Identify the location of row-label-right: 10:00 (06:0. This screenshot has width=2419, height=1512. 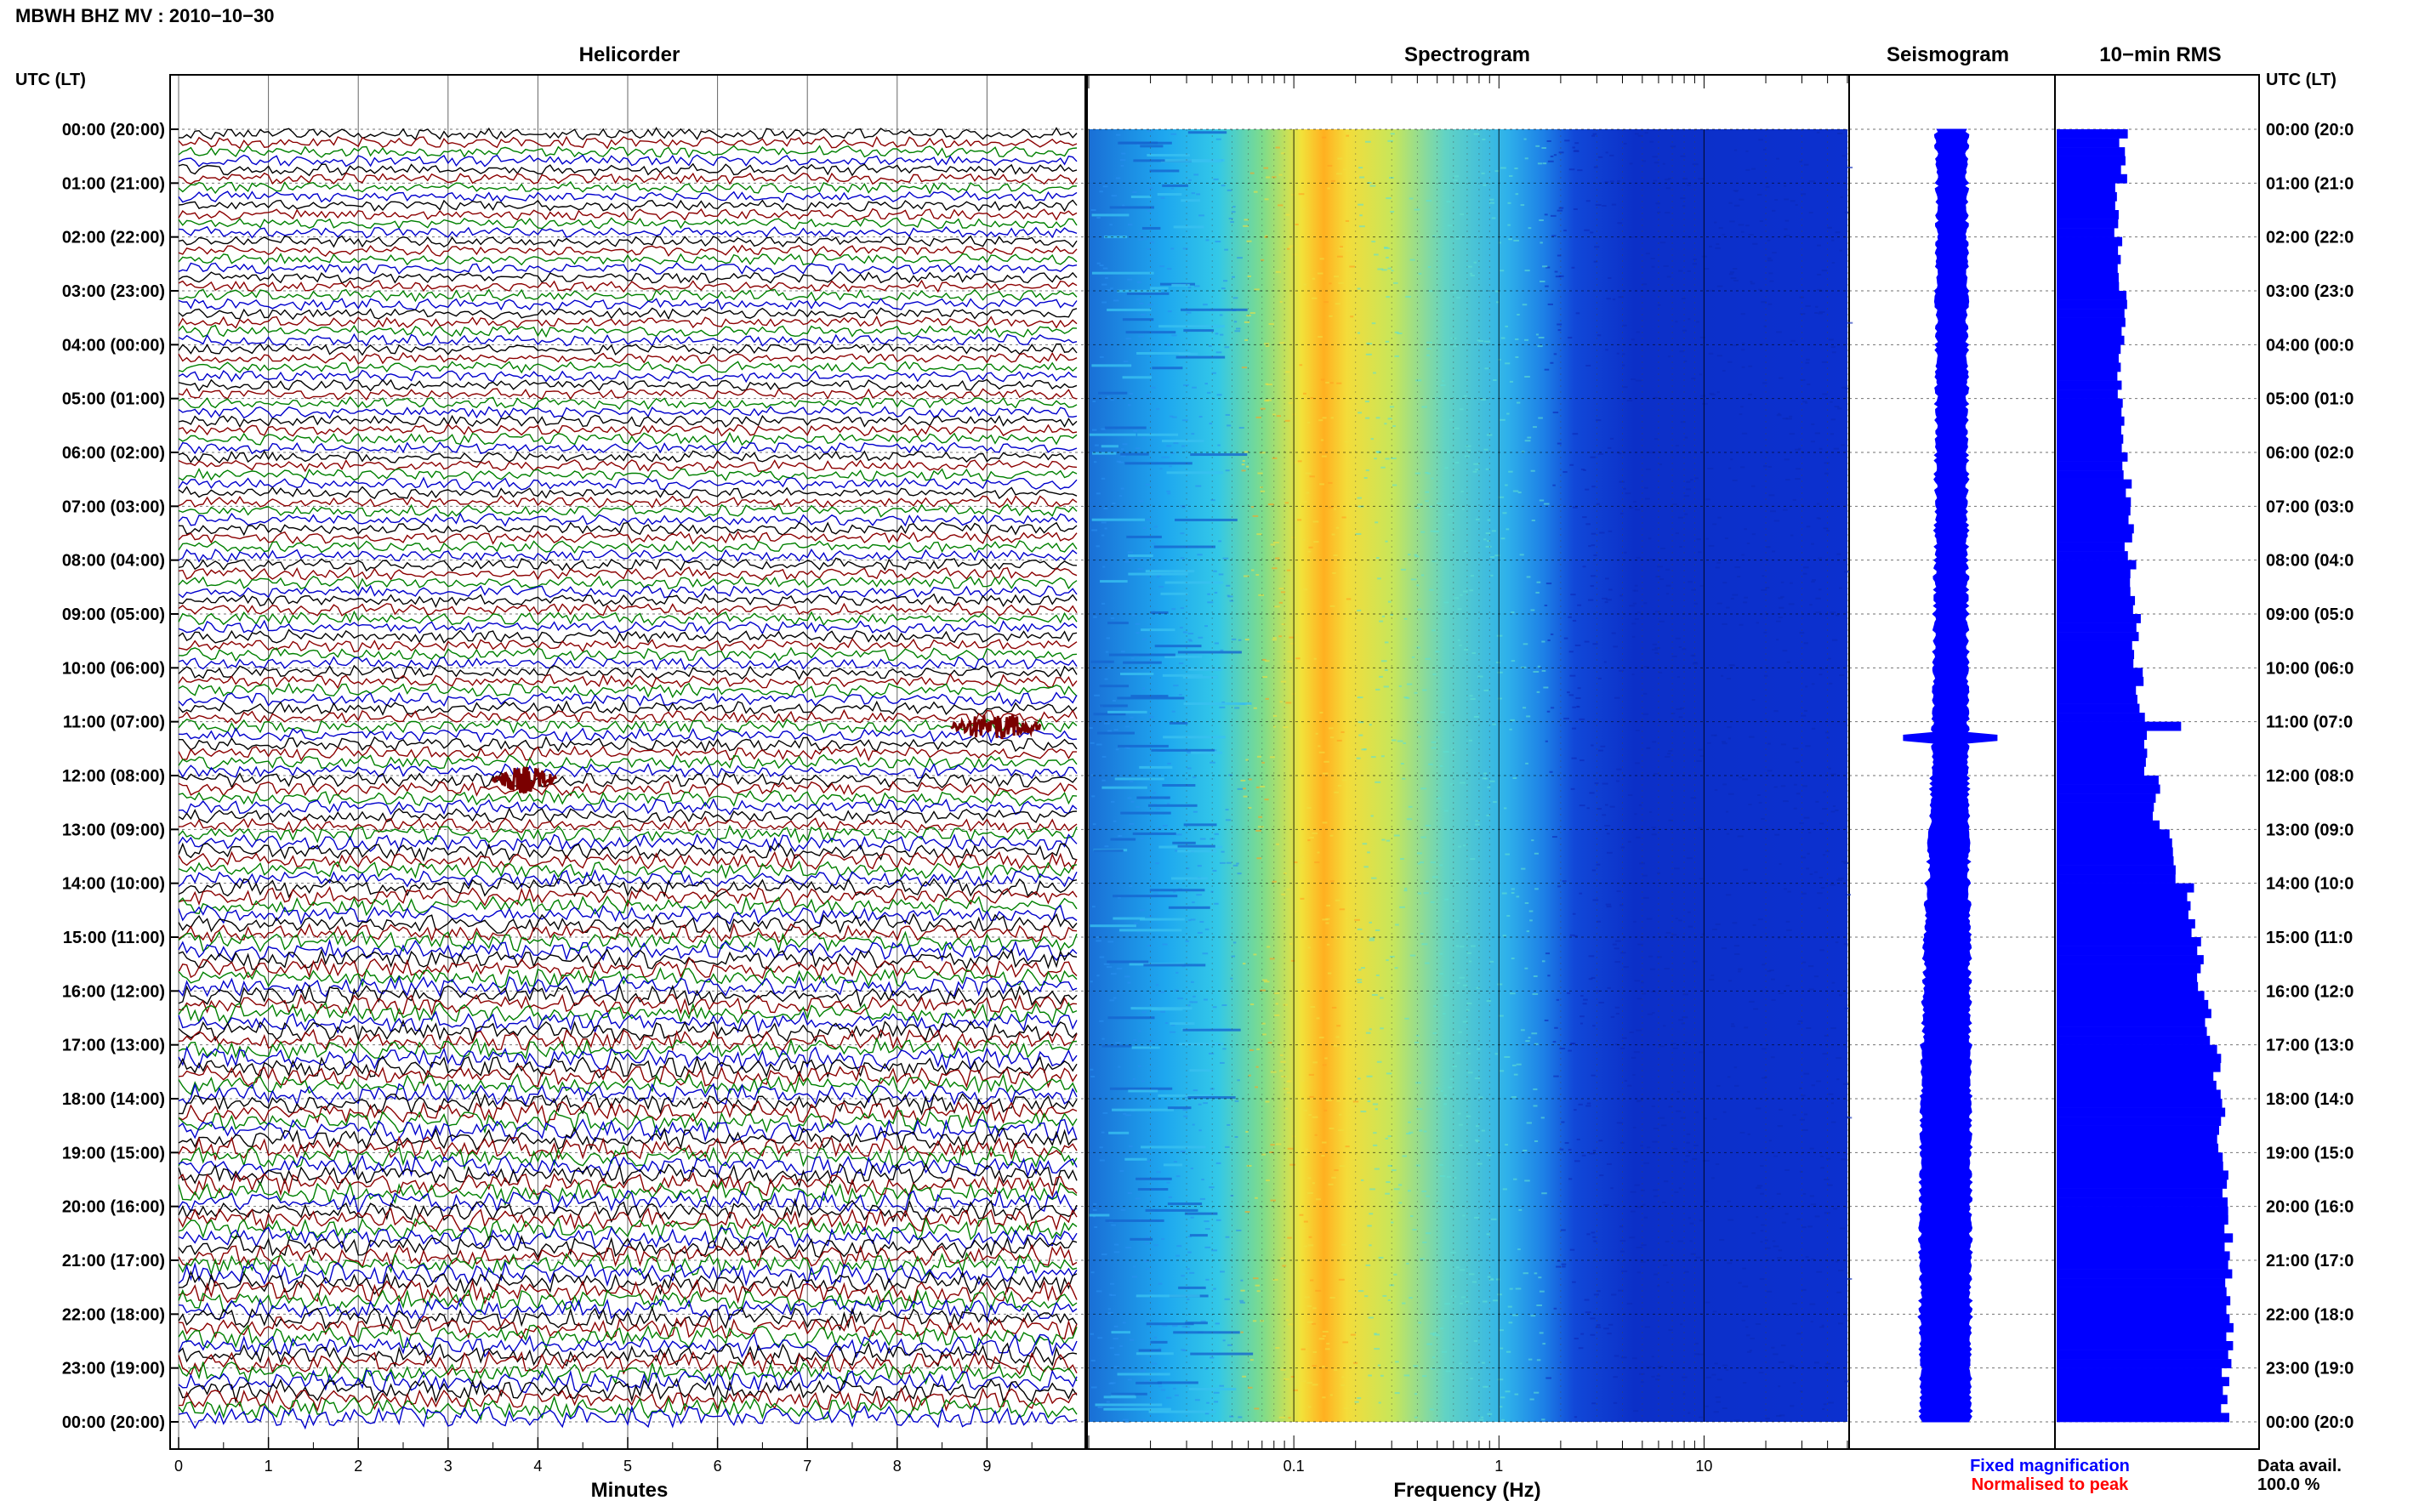
(2310, 668).